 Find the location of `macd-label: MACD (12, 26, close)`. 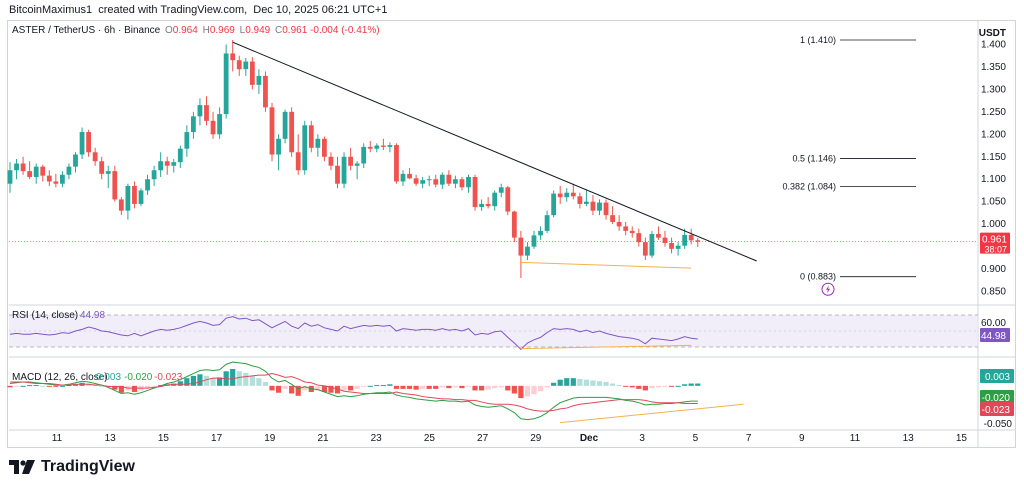

macd-label: MACD (12, 26, close) is located at coordinates (60, 377).